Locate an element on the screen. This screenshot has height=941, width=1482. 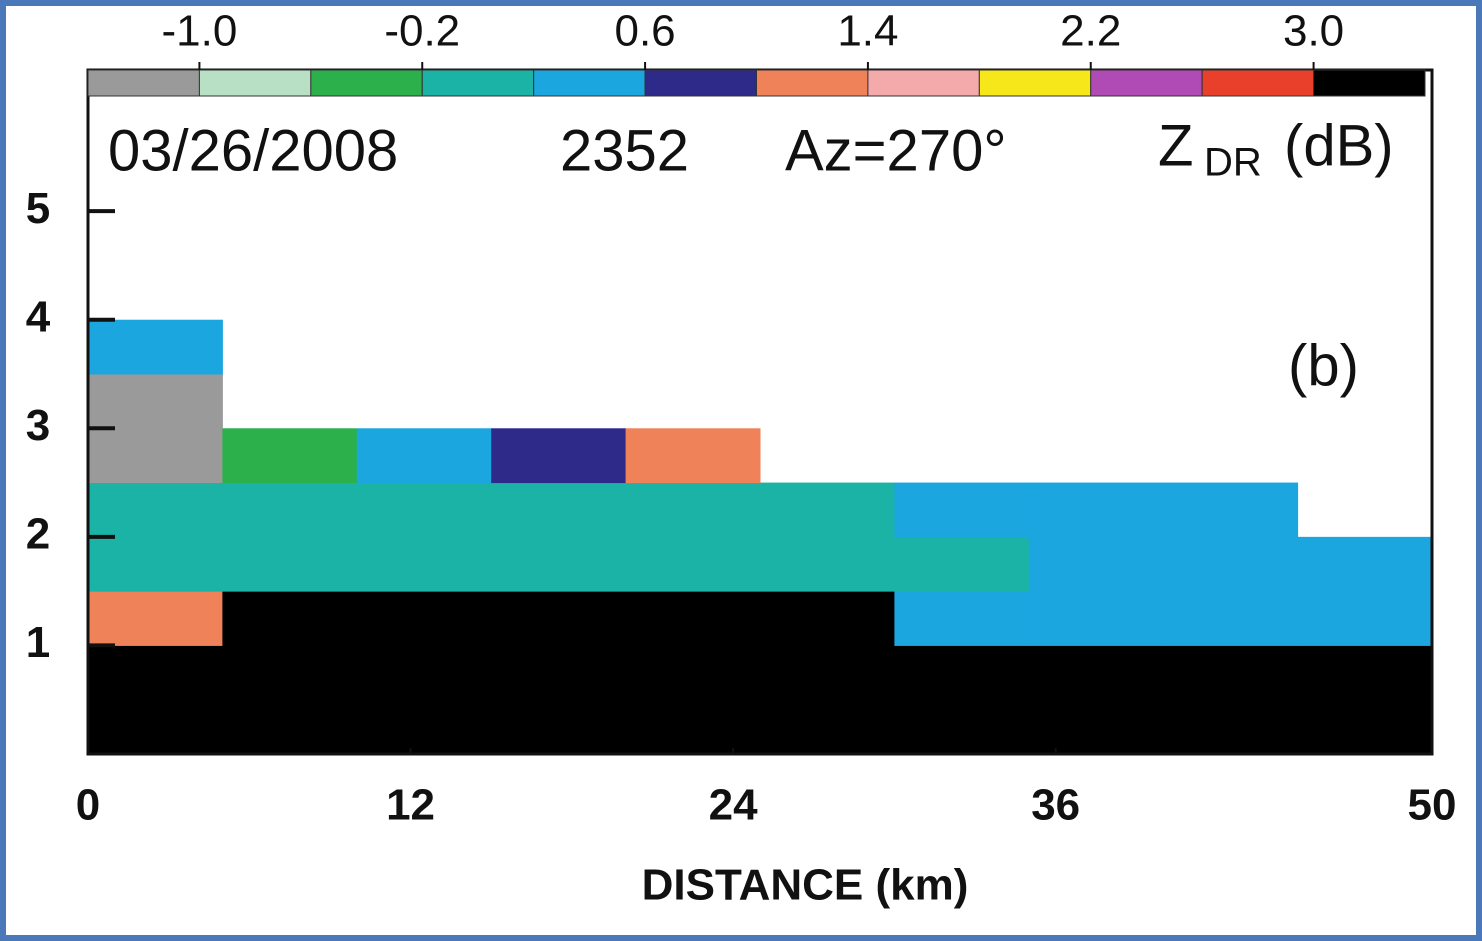
y-tick-label: 1 is located at coordinates (38, 642).